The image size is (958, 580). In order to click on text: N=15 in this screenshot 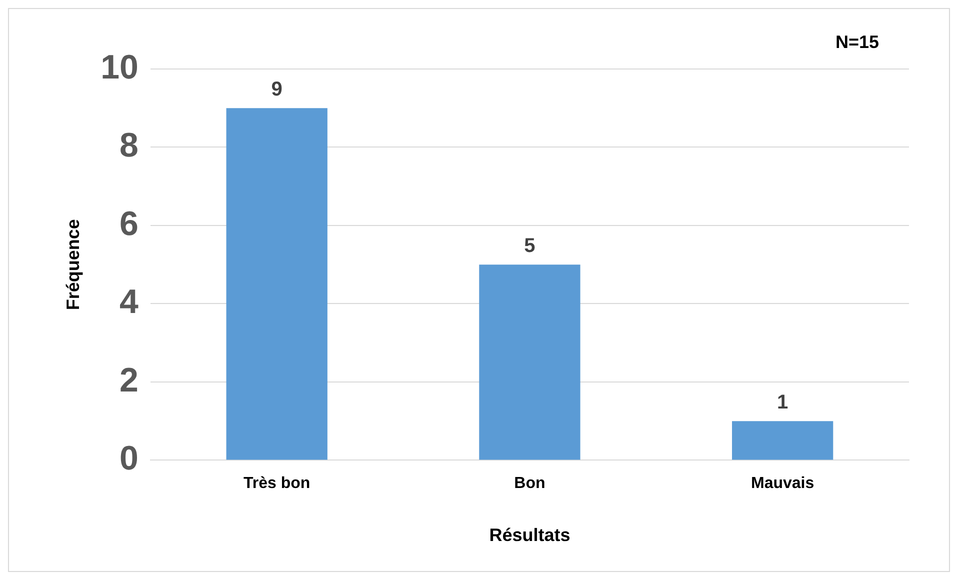, I will do `click(857, 42)`.